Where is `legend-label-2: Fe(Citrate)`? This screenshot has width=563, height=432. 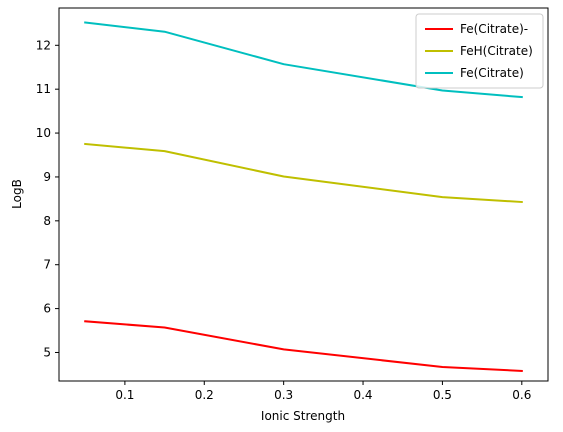 legend-label-2: Fe(Citrate) is located at coordinates (492, 73).